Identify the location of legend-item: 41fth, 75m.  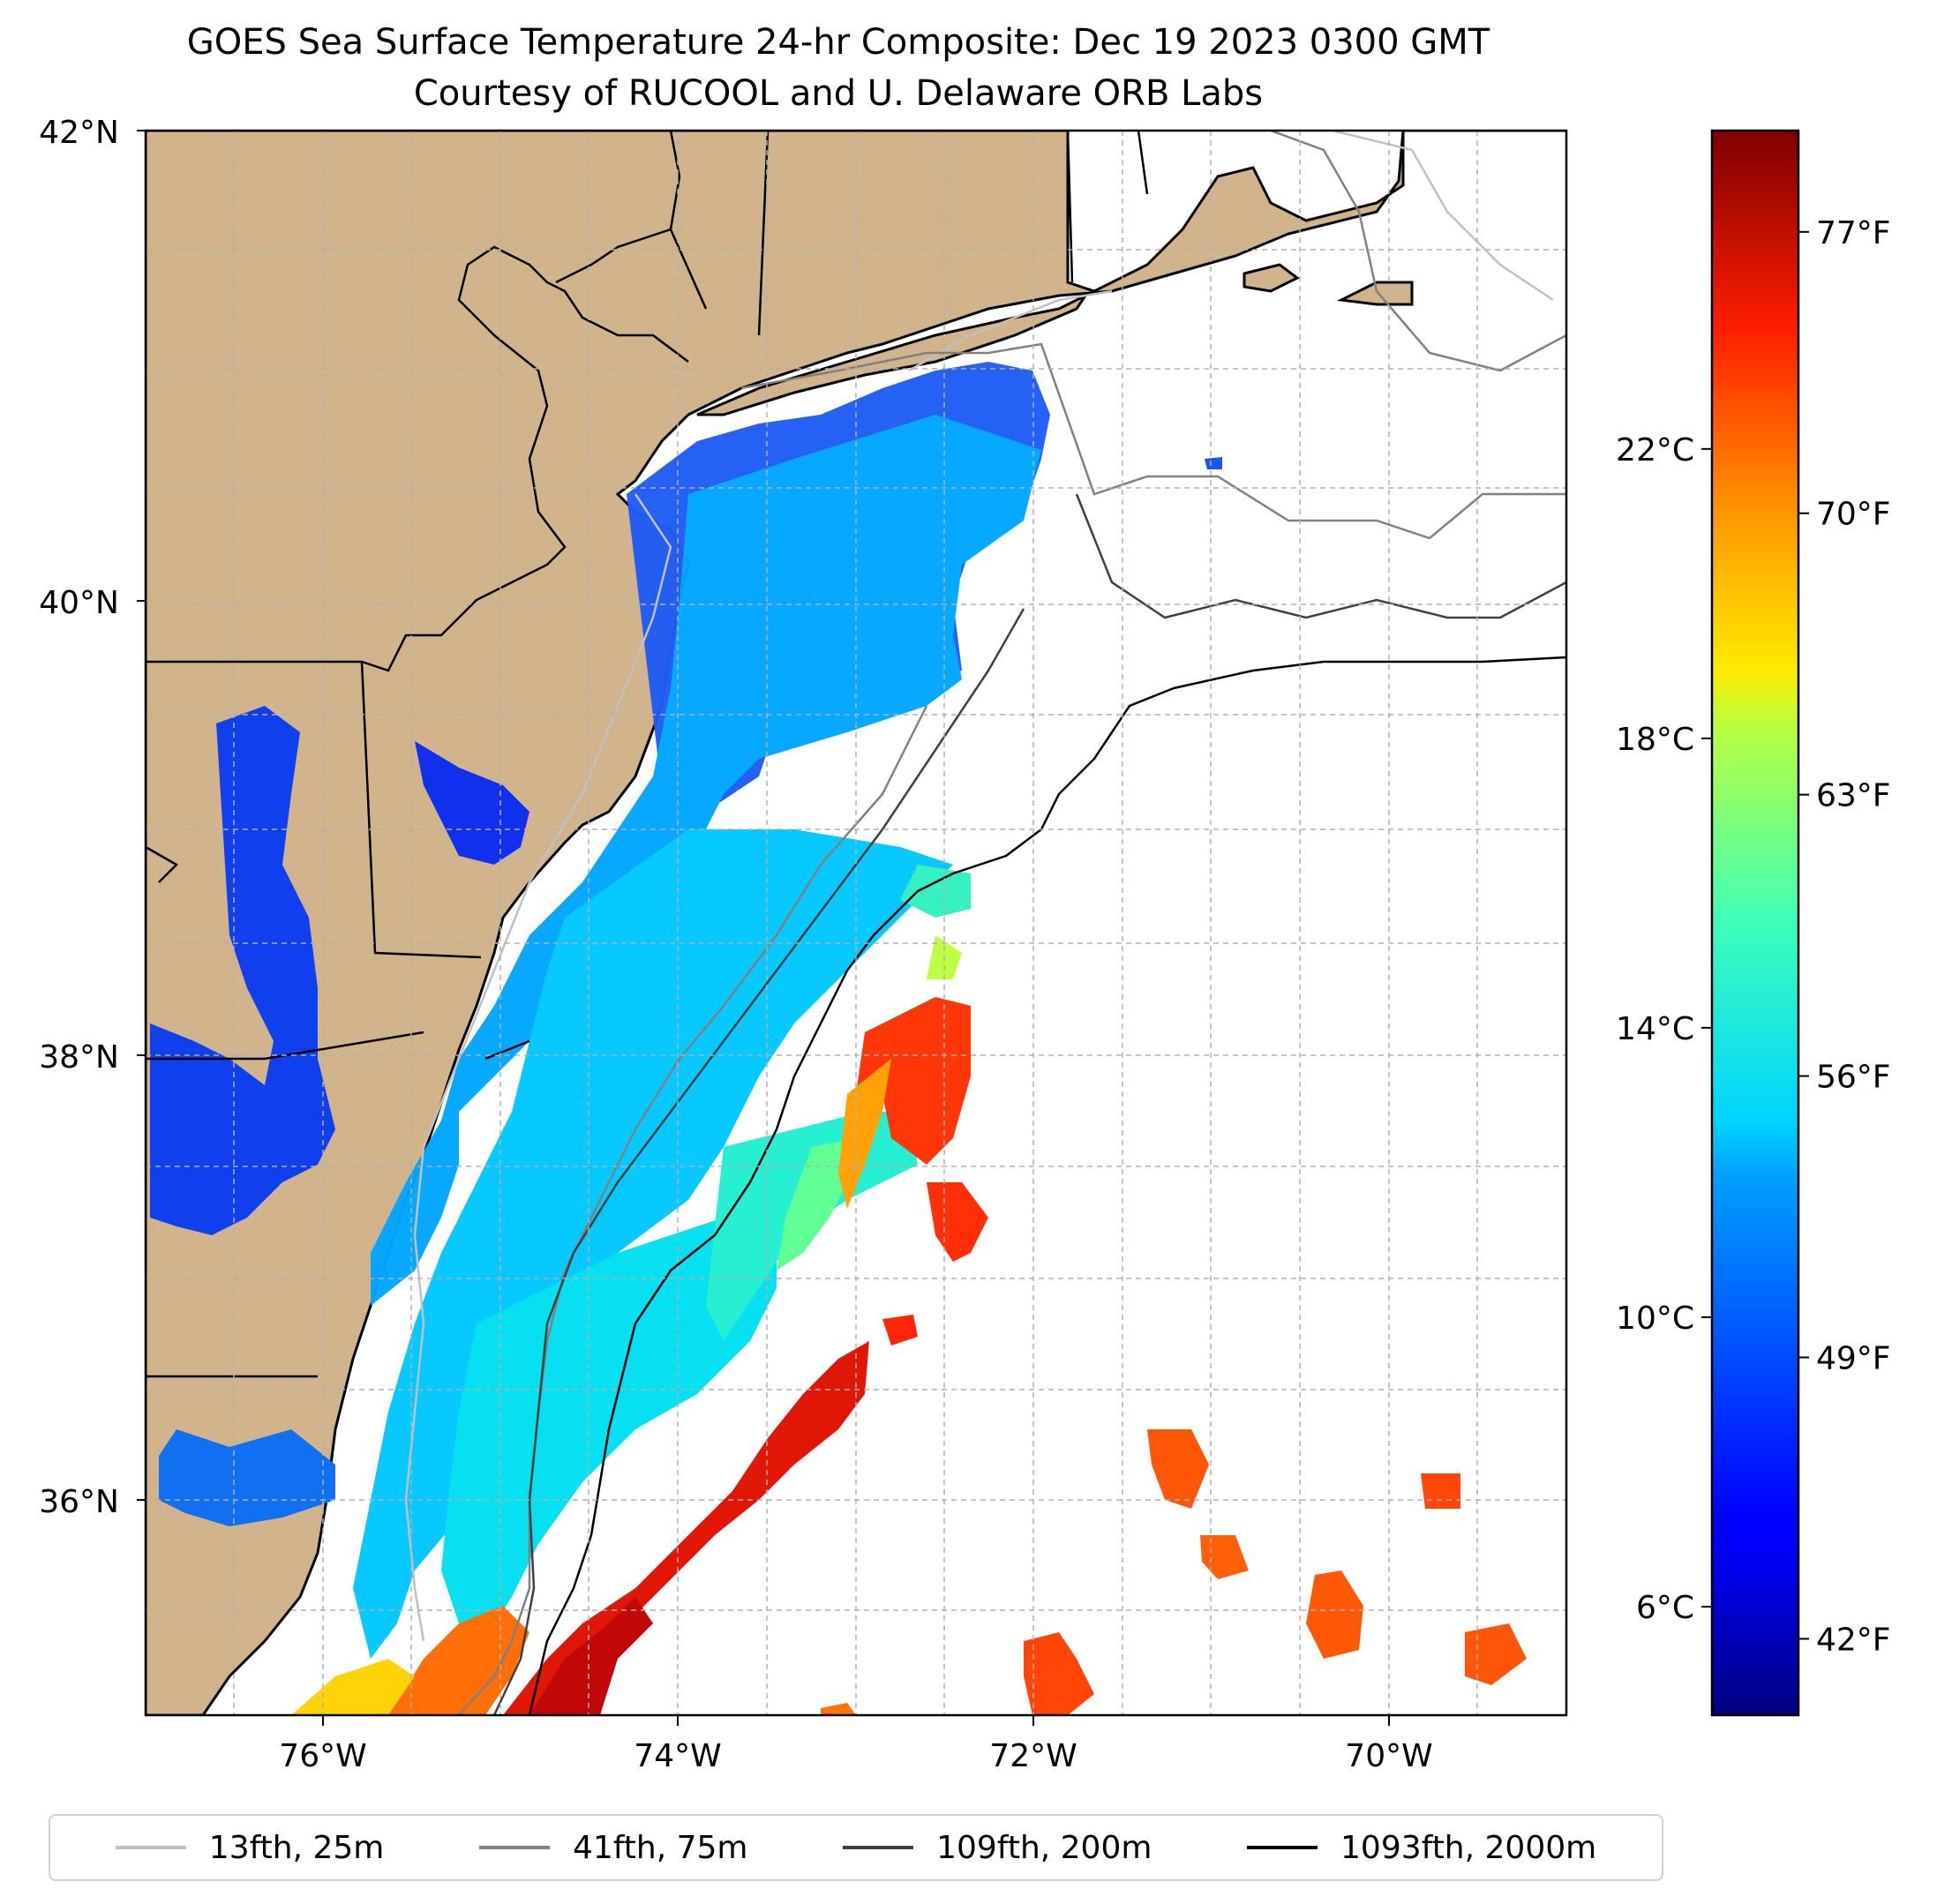
(613, 1847).